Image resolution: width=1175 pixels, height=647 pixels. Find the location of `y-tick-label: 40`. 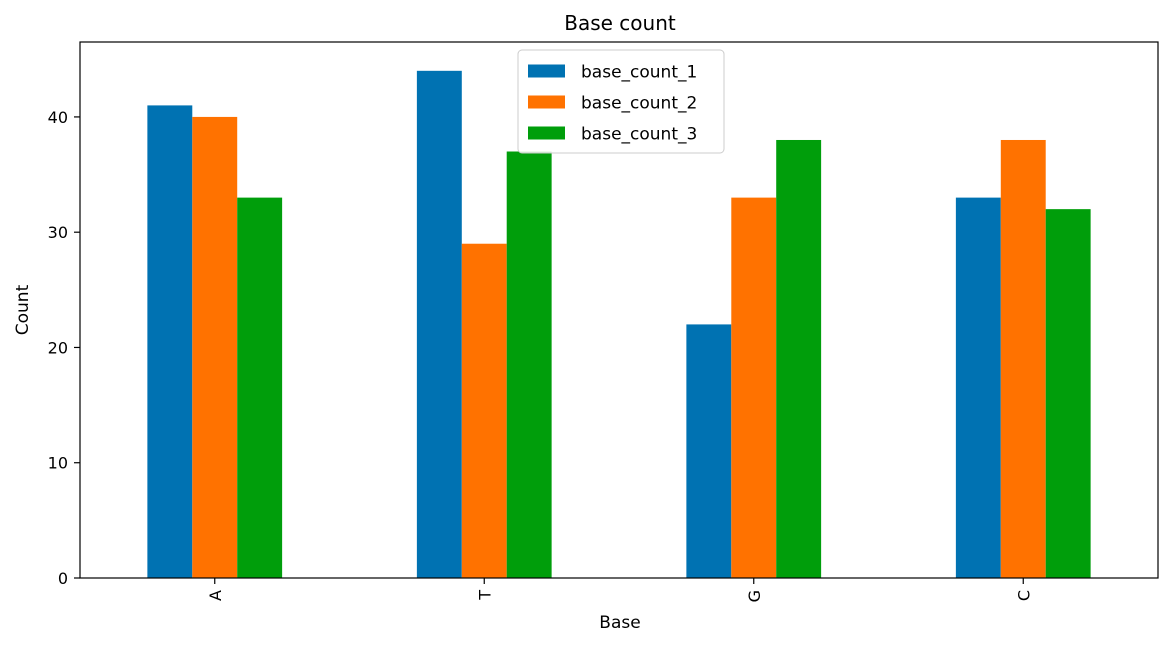

y-tick-label: 40 is located at coordinates (58, 117).